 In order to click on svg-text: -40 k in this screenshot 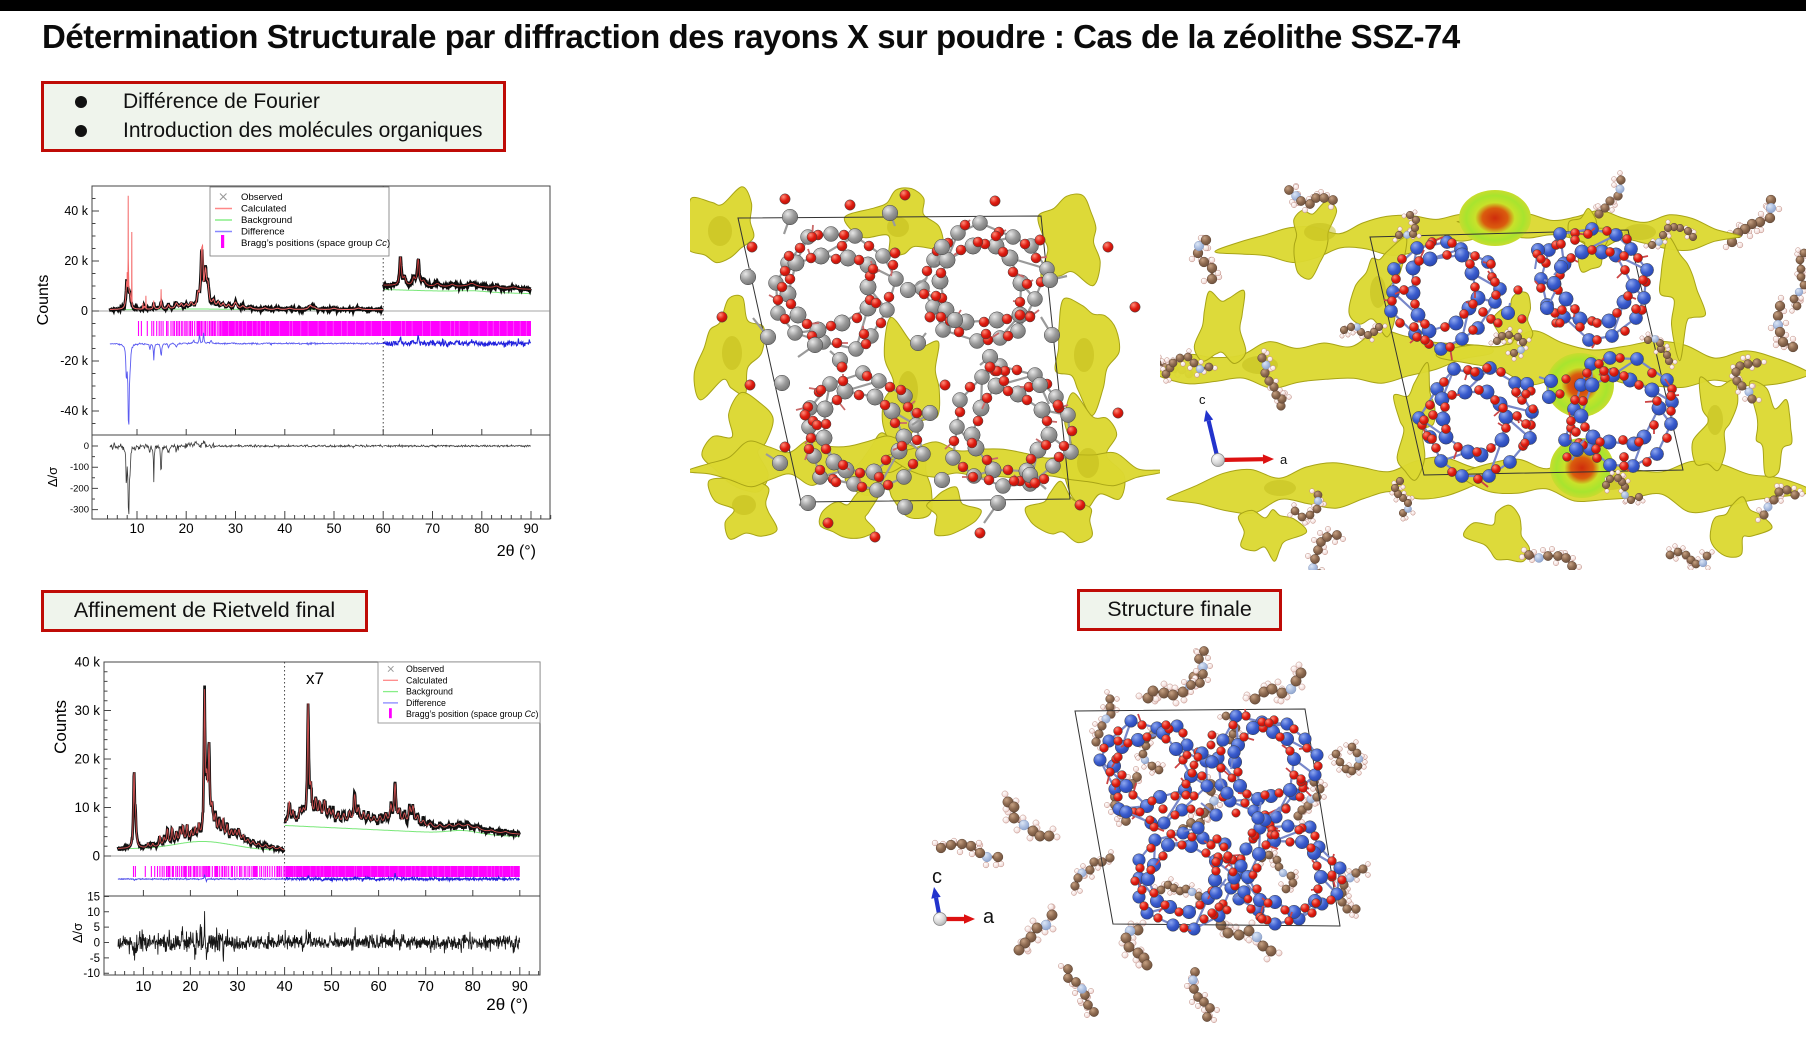, I will do `click(74, 411)`.